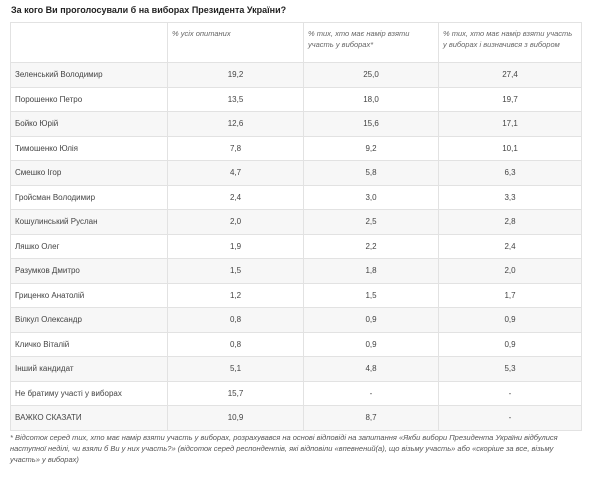  Describe the element at coordinates (235, 148) in the screenshot. I see `value-all-respondents: 7,8` at that location.